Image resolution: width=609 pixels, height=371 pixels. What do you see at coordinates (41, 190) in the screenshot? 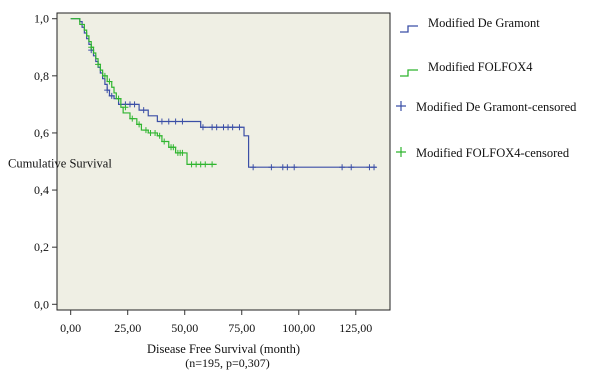
I see `y-tick-label: 0,4` at bounding box center [41, 190].